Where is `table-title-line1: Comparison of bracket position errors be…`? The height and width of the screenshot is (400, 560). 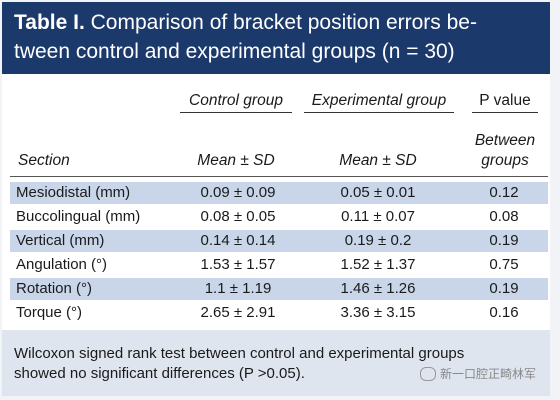
table-title-line1: Comparison of bracket position errors be… is located at coordinates (283, 22).